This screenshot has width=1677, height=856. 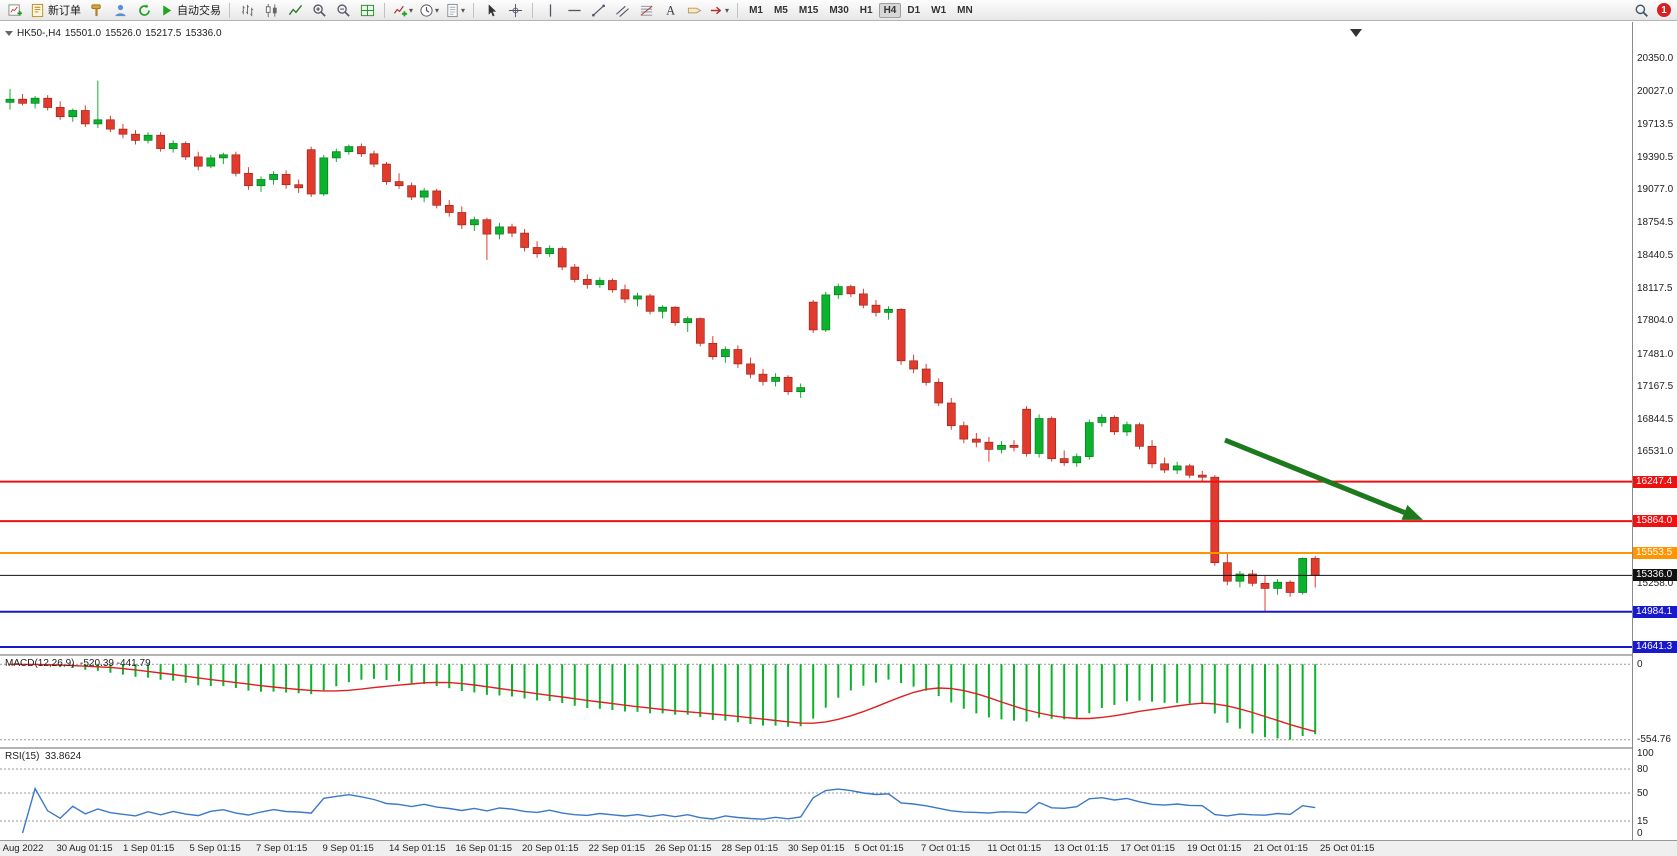 What do you see at coordinates (550, 848) in the screenshot?
I see `time-tick: 20 Sep 01:15` at bounding box center [550, 848].